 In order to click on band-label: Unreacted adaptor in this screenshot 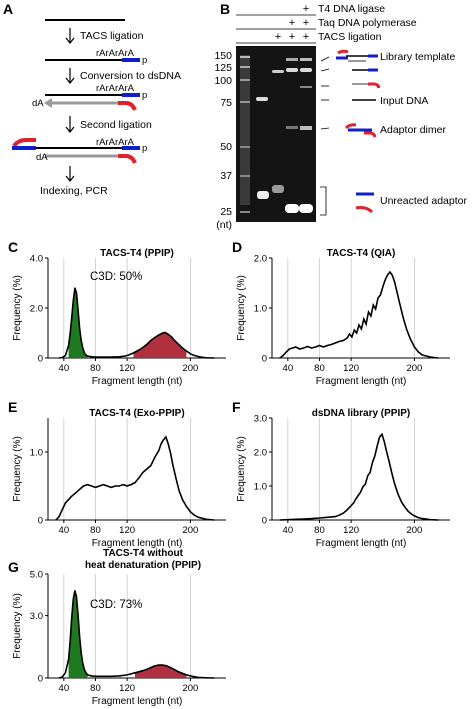, I will do `click(423, 201)`.